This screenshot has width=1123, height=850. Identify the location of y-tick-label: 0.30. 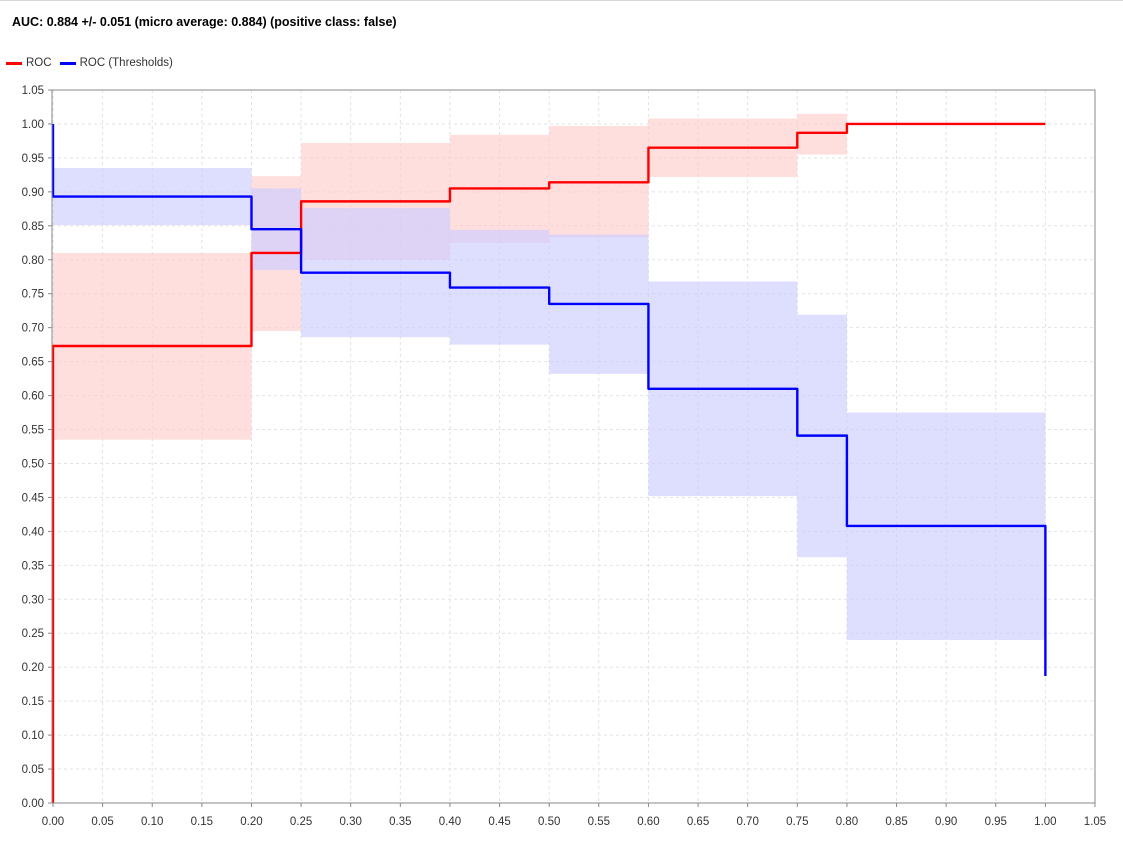
(33, 600).